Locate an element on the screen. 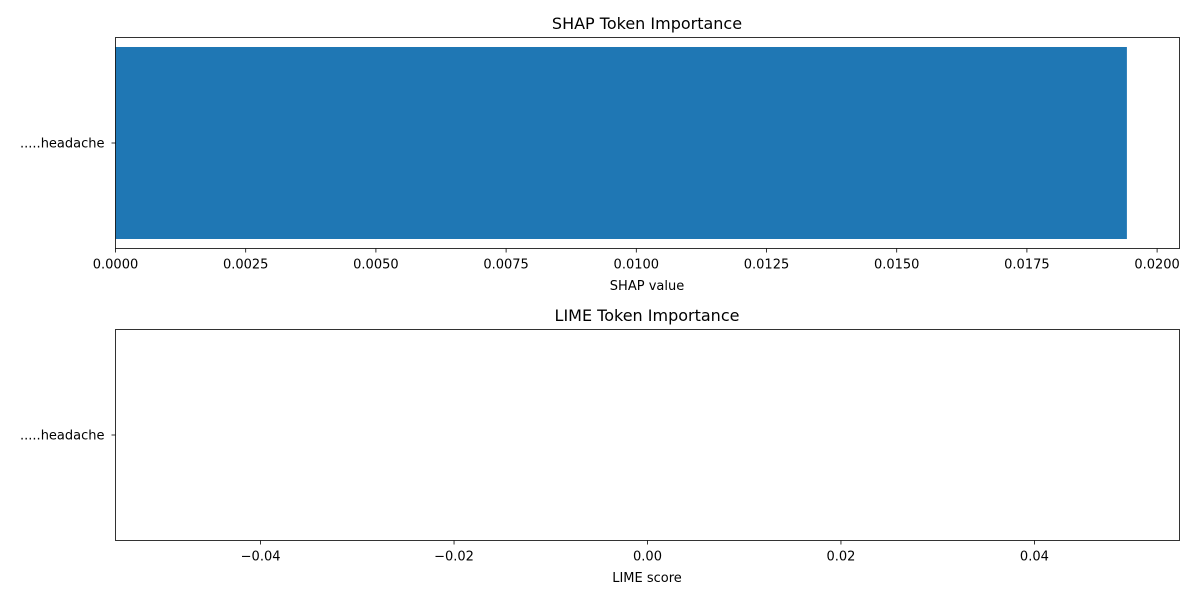  shap-x-tick-label-5: 0.0125 is located at coordinates (767, 265).